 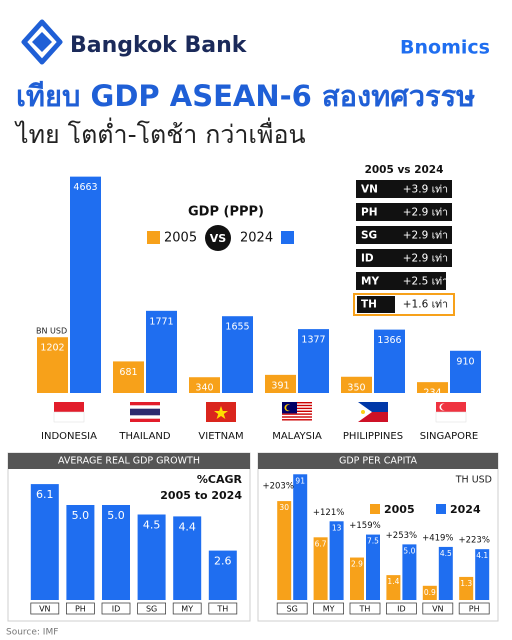 I want to click on data-label: 350, so click(x=356, y=387).